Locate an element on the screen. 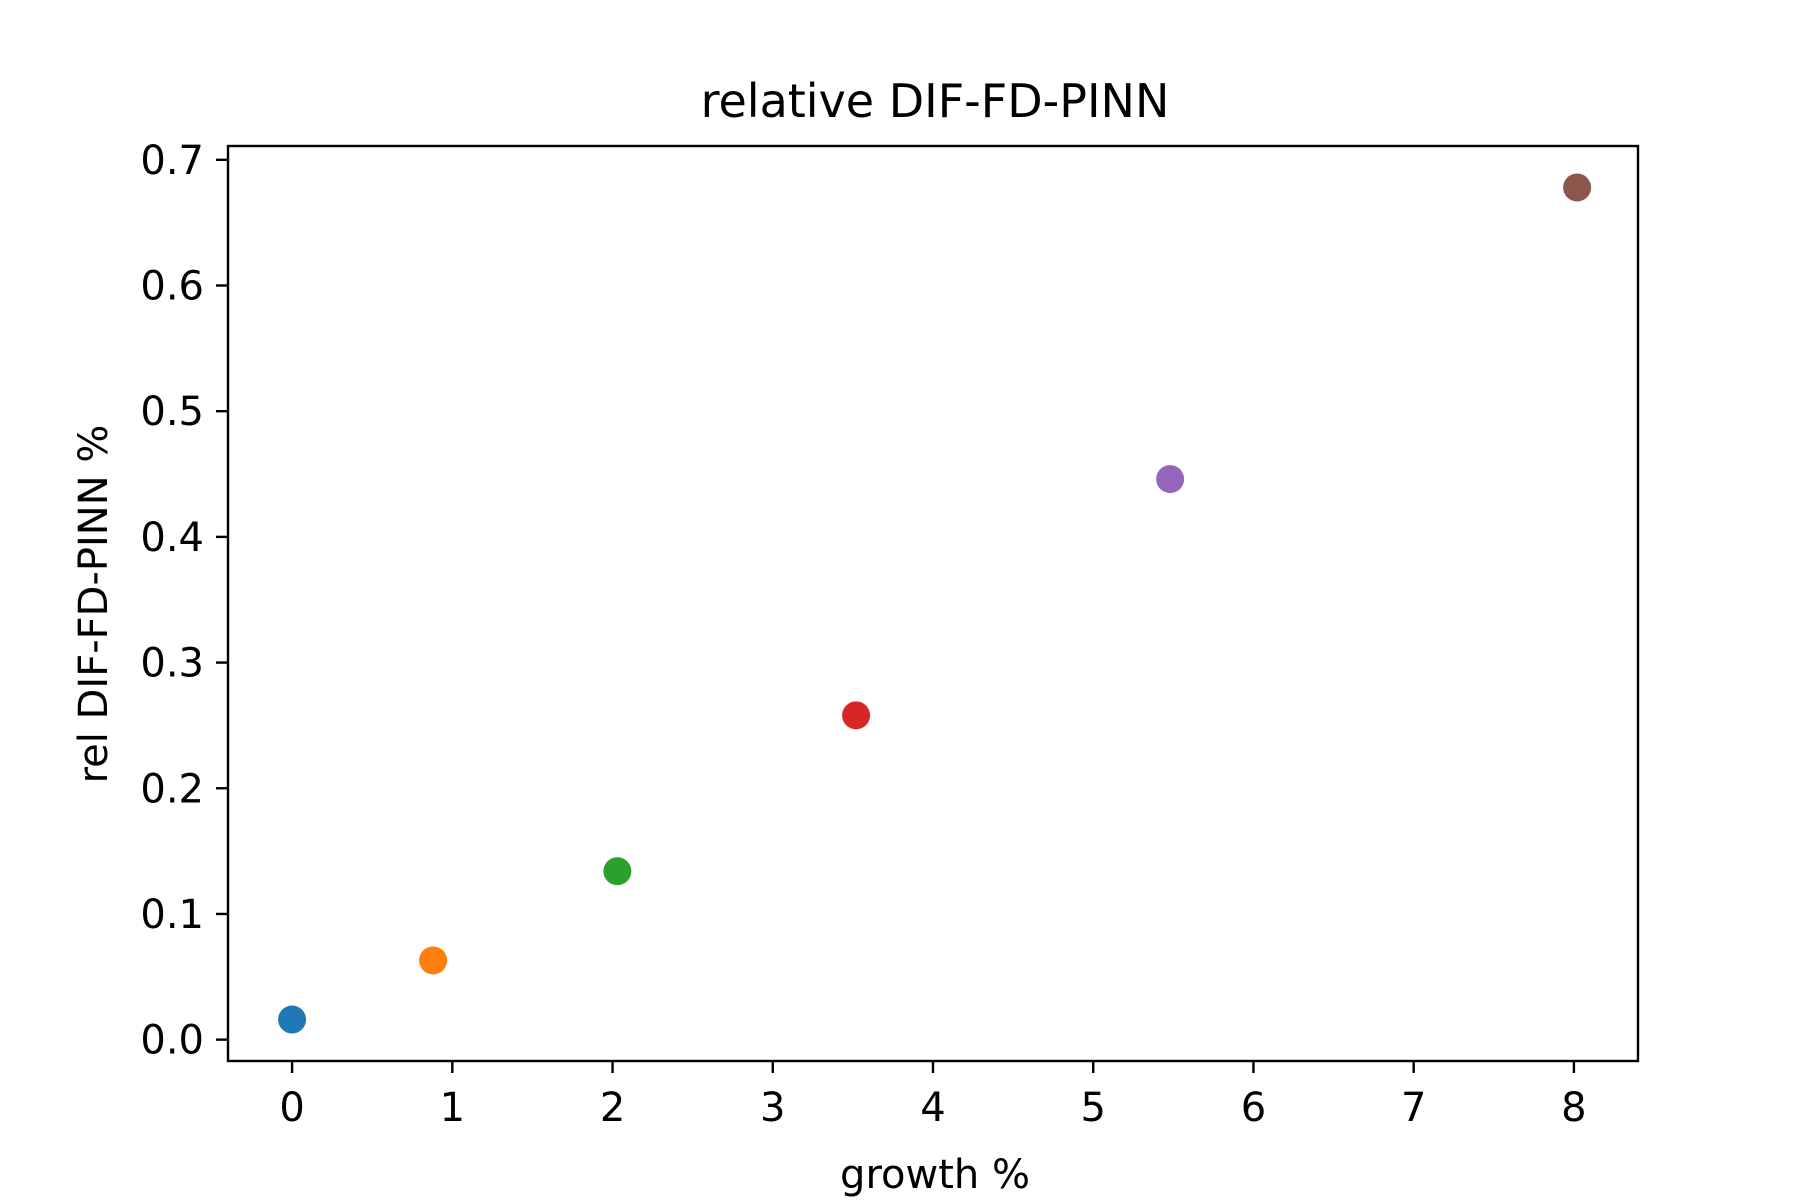  y-axis-label: rel DIF-FD-PINN % is located at coordinates (94, 604).